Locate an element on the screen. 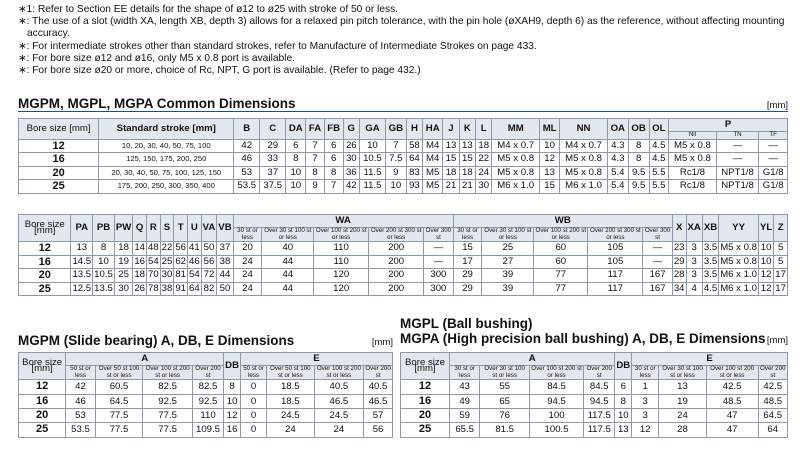 The height and width of the screenshot is (471, 800). column-header: GA is located at coordinates (372, 129).